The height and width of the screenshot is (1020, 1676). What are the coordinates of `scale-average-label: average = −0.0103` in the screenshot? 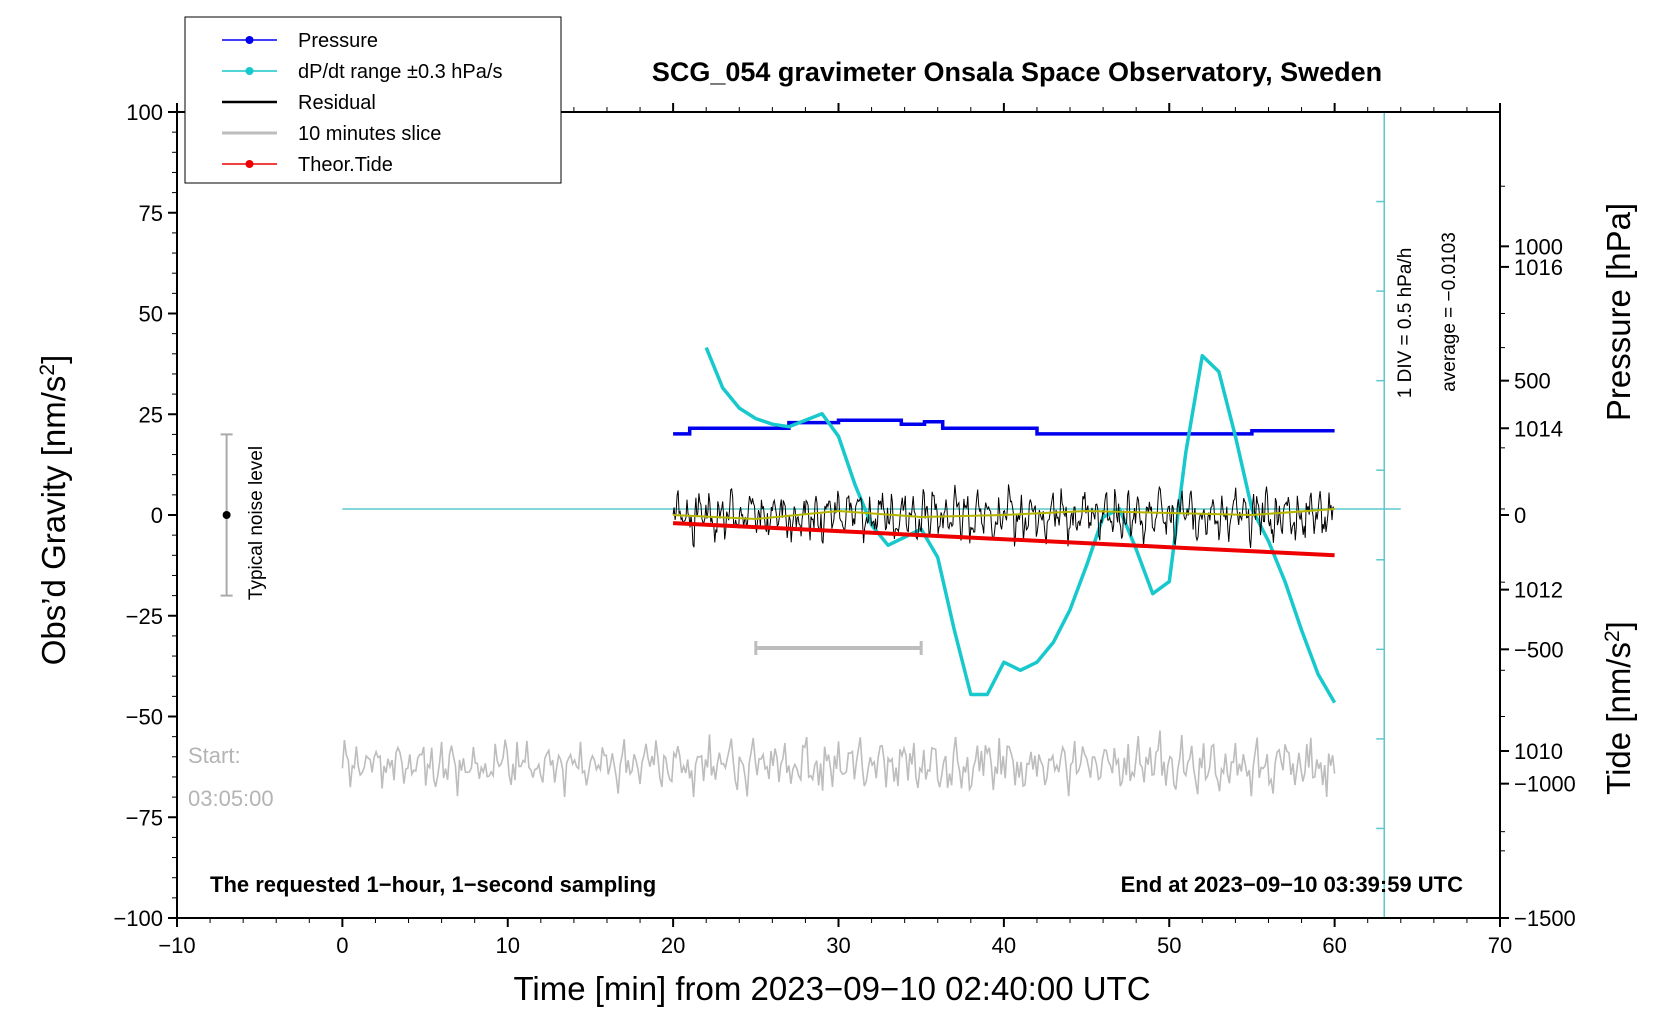 It's located at (1449, 312).